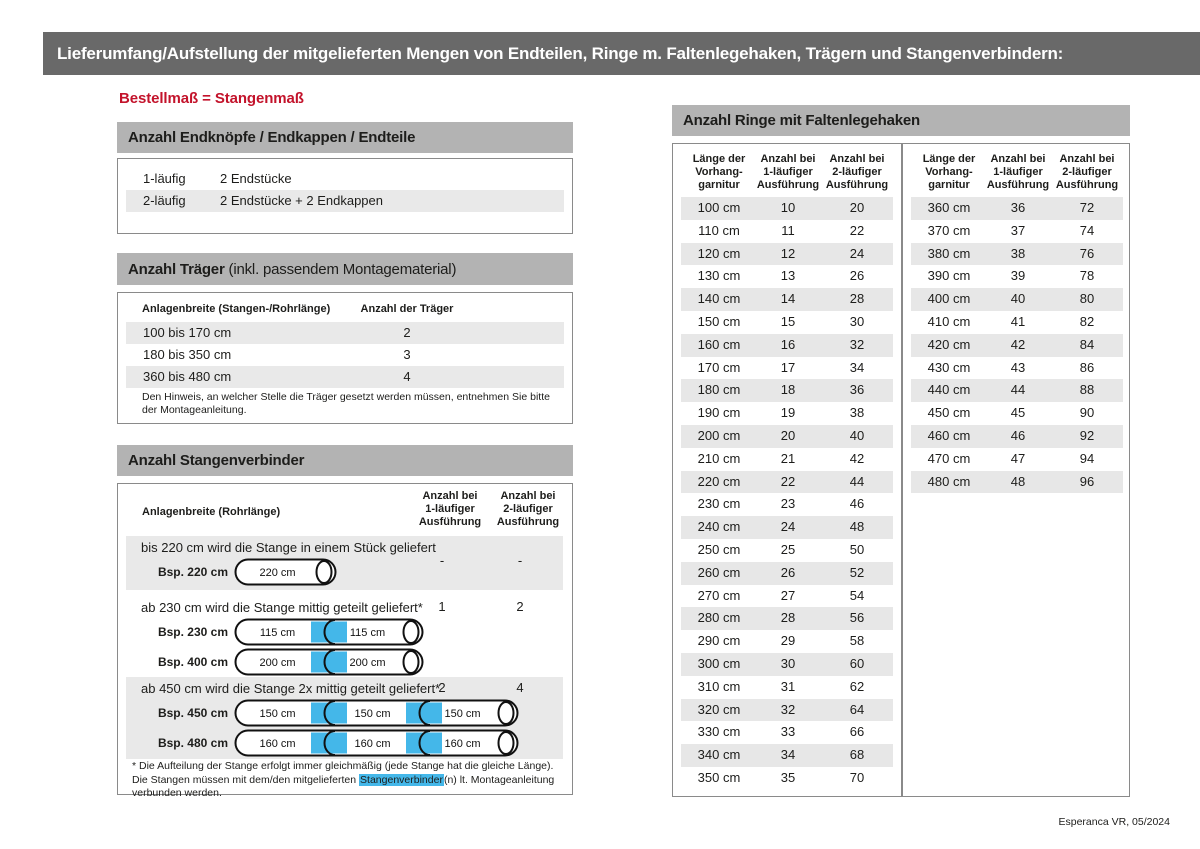 Image resolution: width=1200 pixels, height=849 pixels. Describe the element at coordinates (1018, 172) in the screenshot. I see `ringe-col2-header: Anzahl bei 1-läufiger Ausführung` at that location.